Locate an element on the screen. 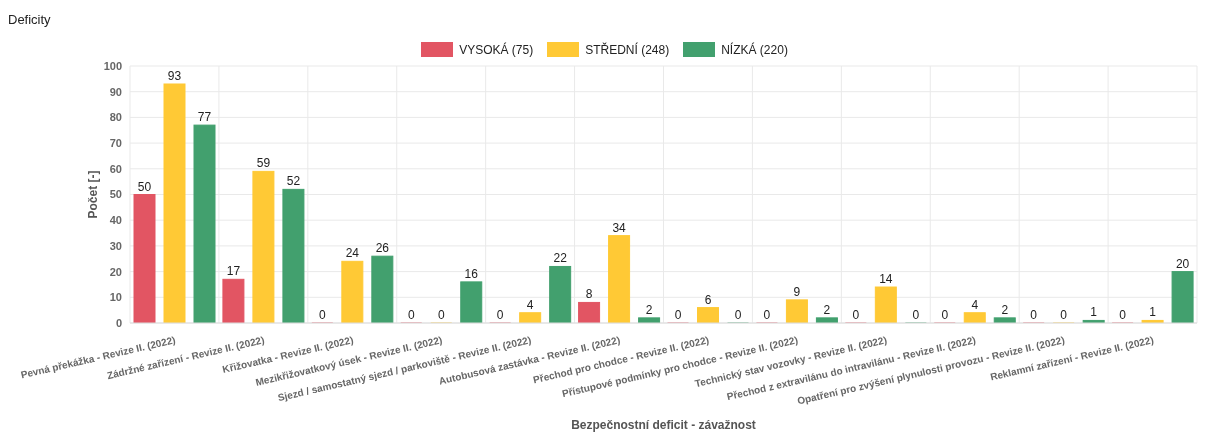 This screenshot has width=1209, height=437. y-tick-label: 10 is located at coordinates (115, 297).